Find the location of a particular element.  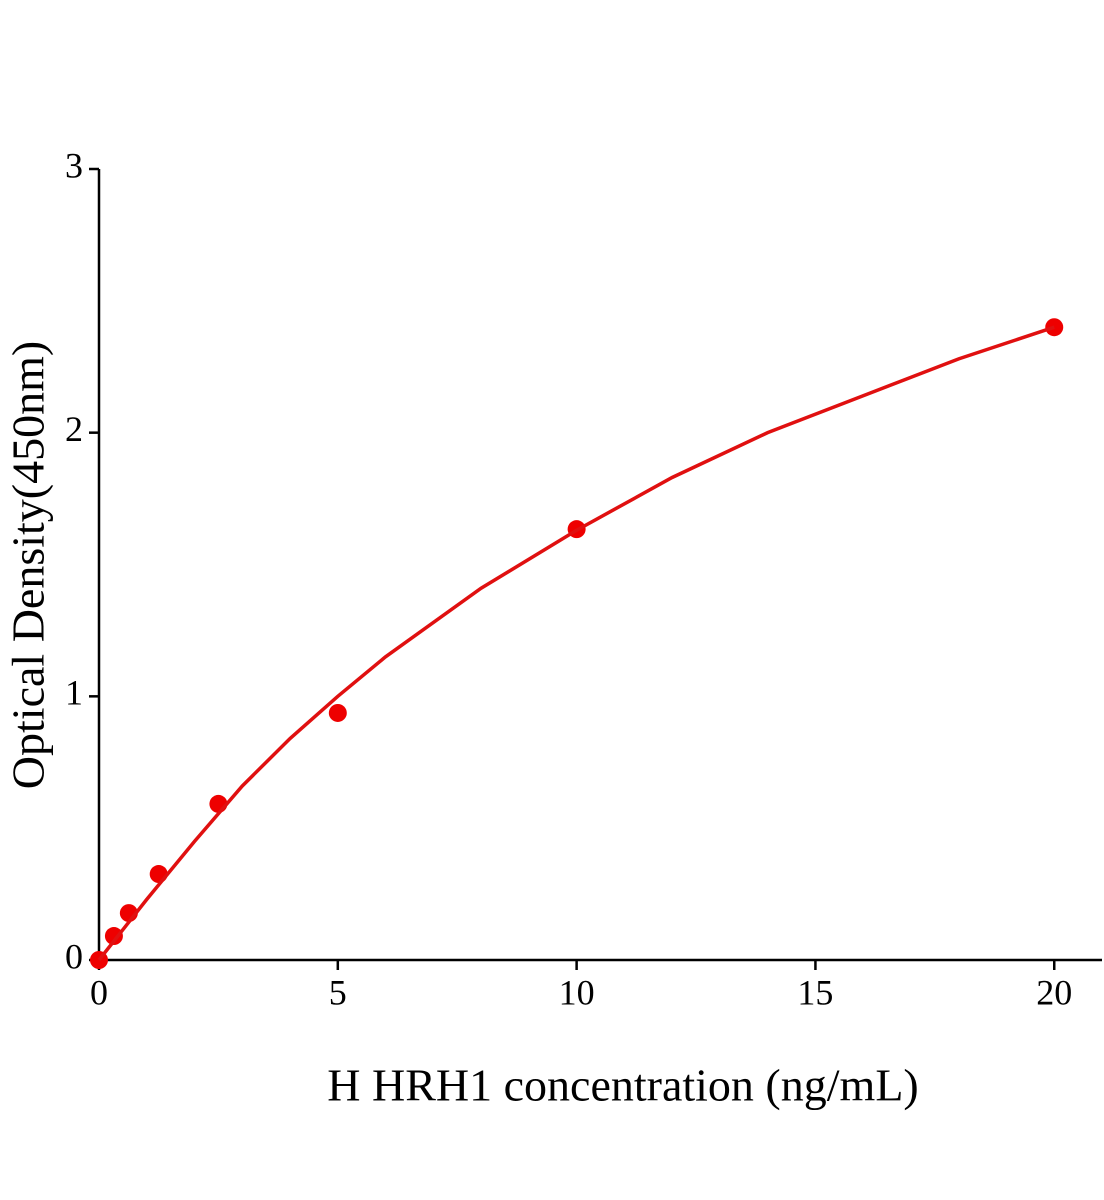

x-tick-label: 15 is located at coordinates (815, 992).